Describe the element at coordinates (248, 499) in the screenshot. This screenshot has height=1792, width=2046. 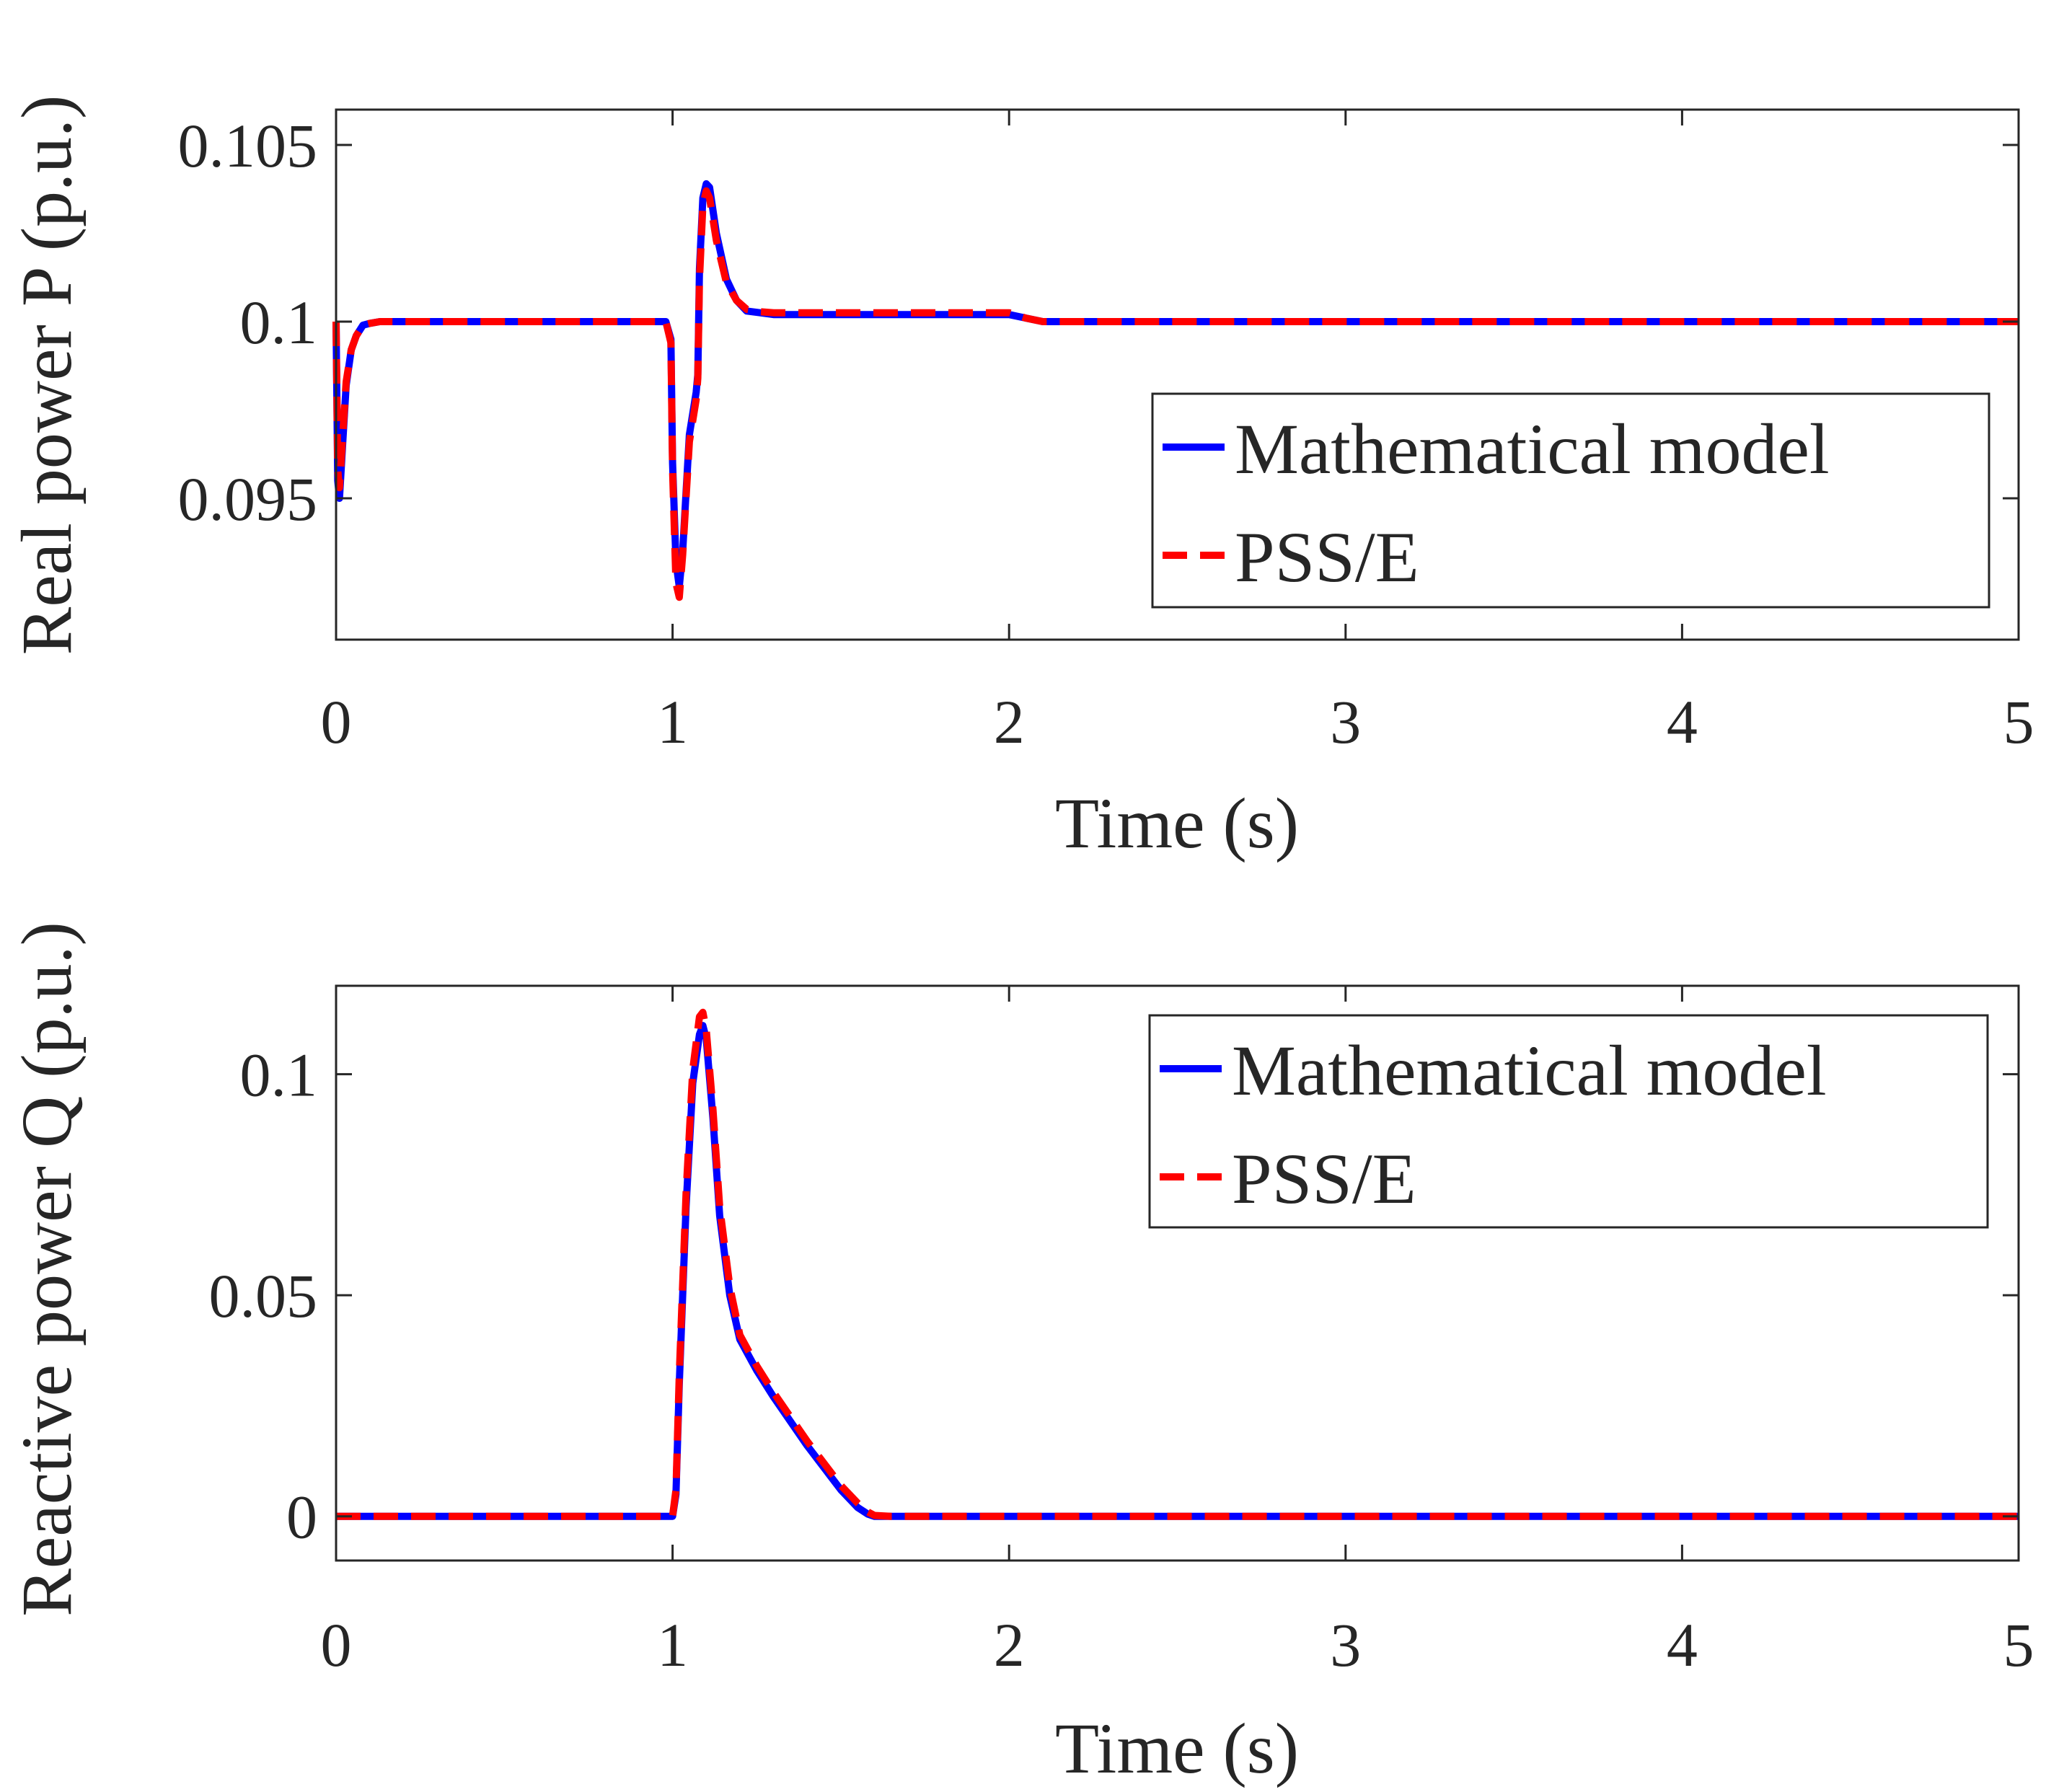
I see `y-tick-label: 0.095` at that location.